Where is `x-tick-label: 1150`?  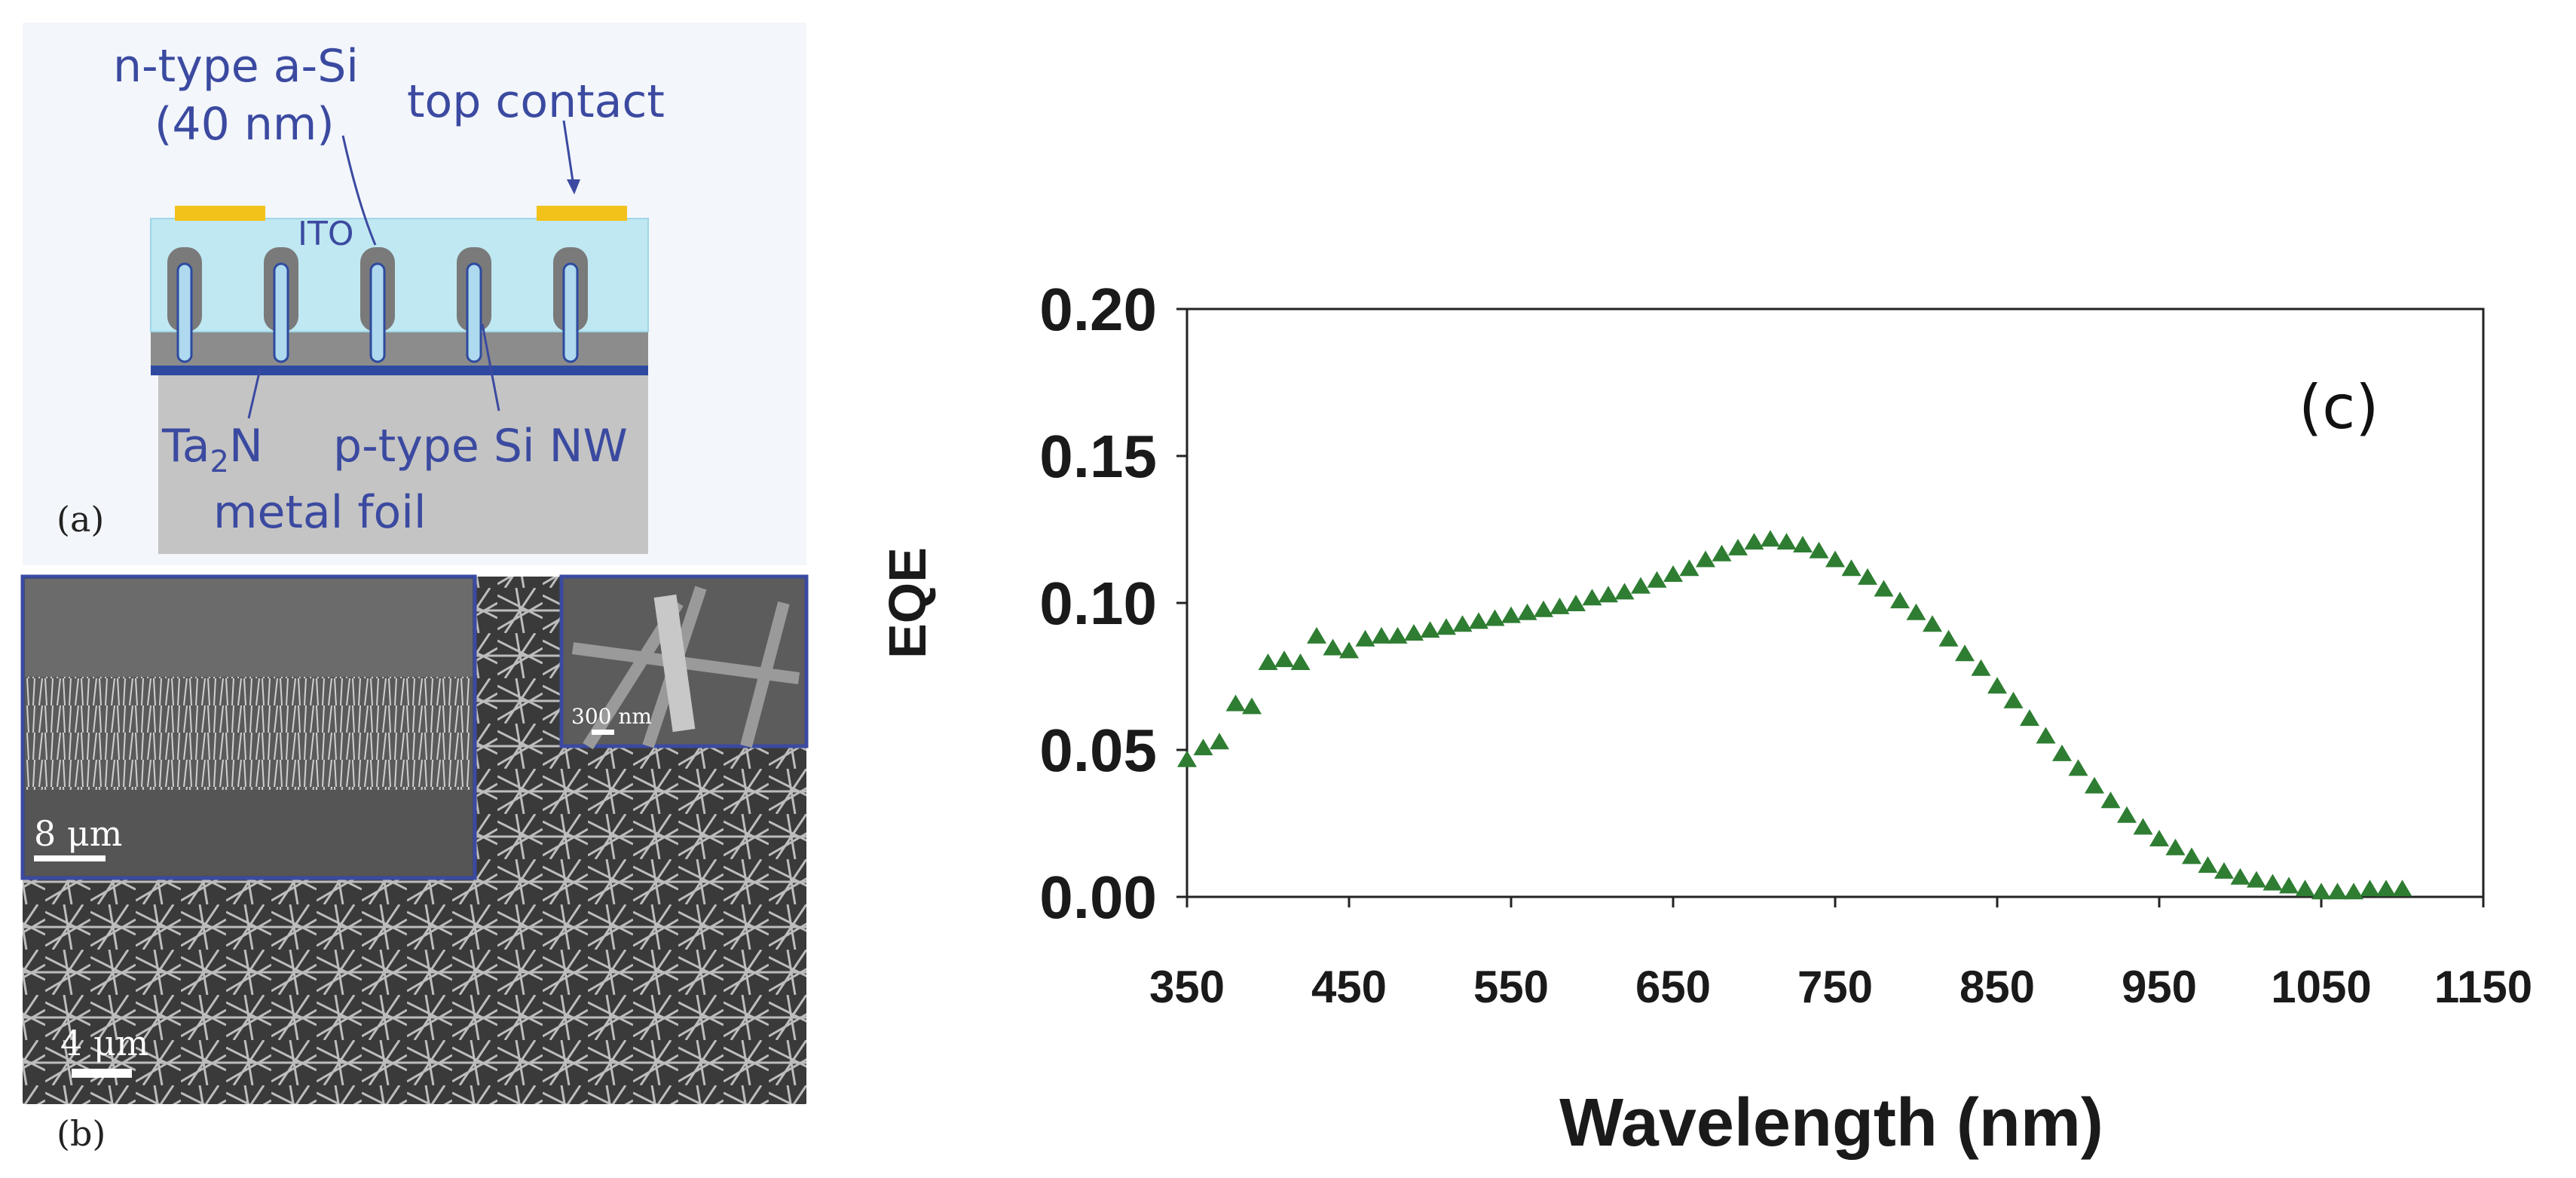 x-tick-label: 1150 is located at coordinates (2483, 987).